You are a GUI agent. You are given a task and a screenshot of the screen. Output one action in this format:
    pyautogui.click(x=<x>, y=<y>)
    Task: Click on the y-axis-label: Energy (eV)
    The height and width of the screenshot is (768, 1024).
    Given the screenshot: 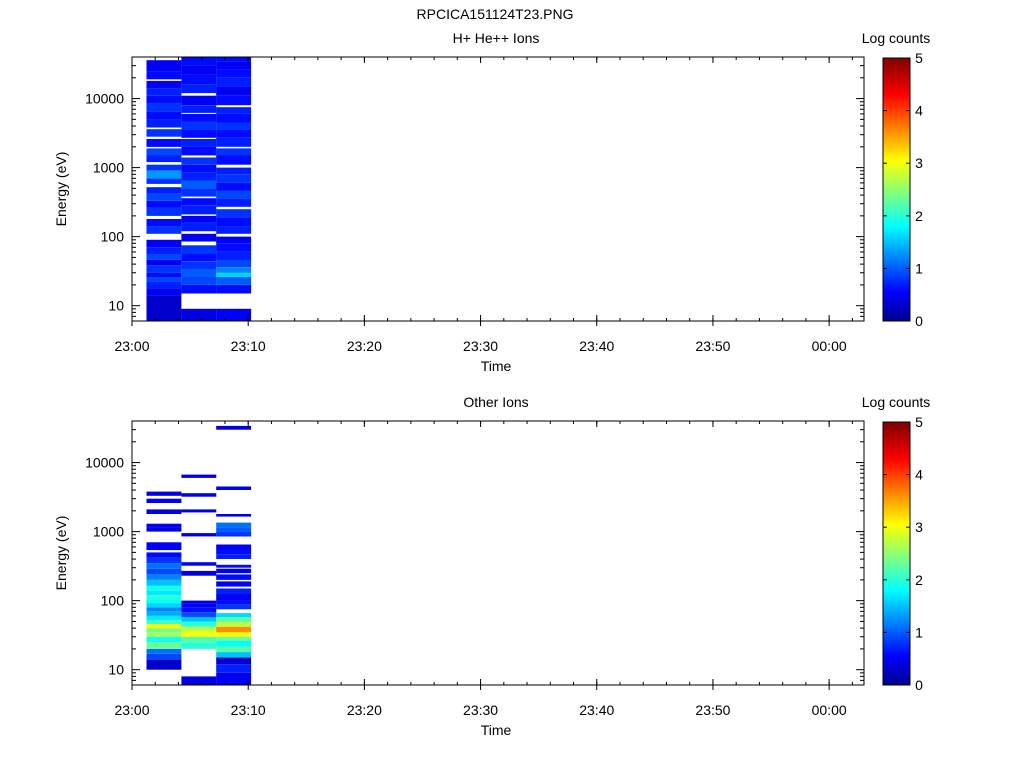 What is the action you would take?
    pyautogui.click(x=61, y=189)
    